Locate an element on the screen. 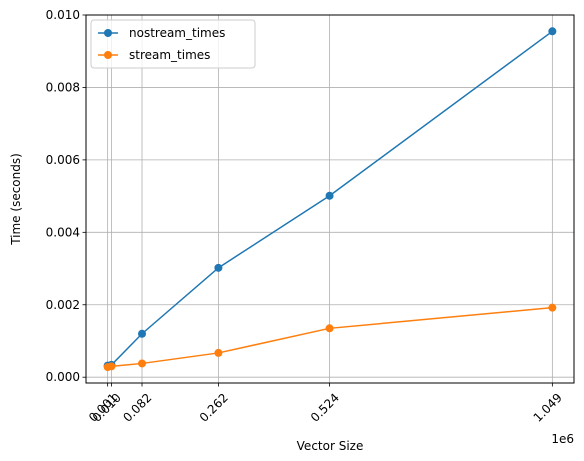 This screenshot has width=584, height=461. y-tick-label: 0.000 is located at coordinates (63, 377).